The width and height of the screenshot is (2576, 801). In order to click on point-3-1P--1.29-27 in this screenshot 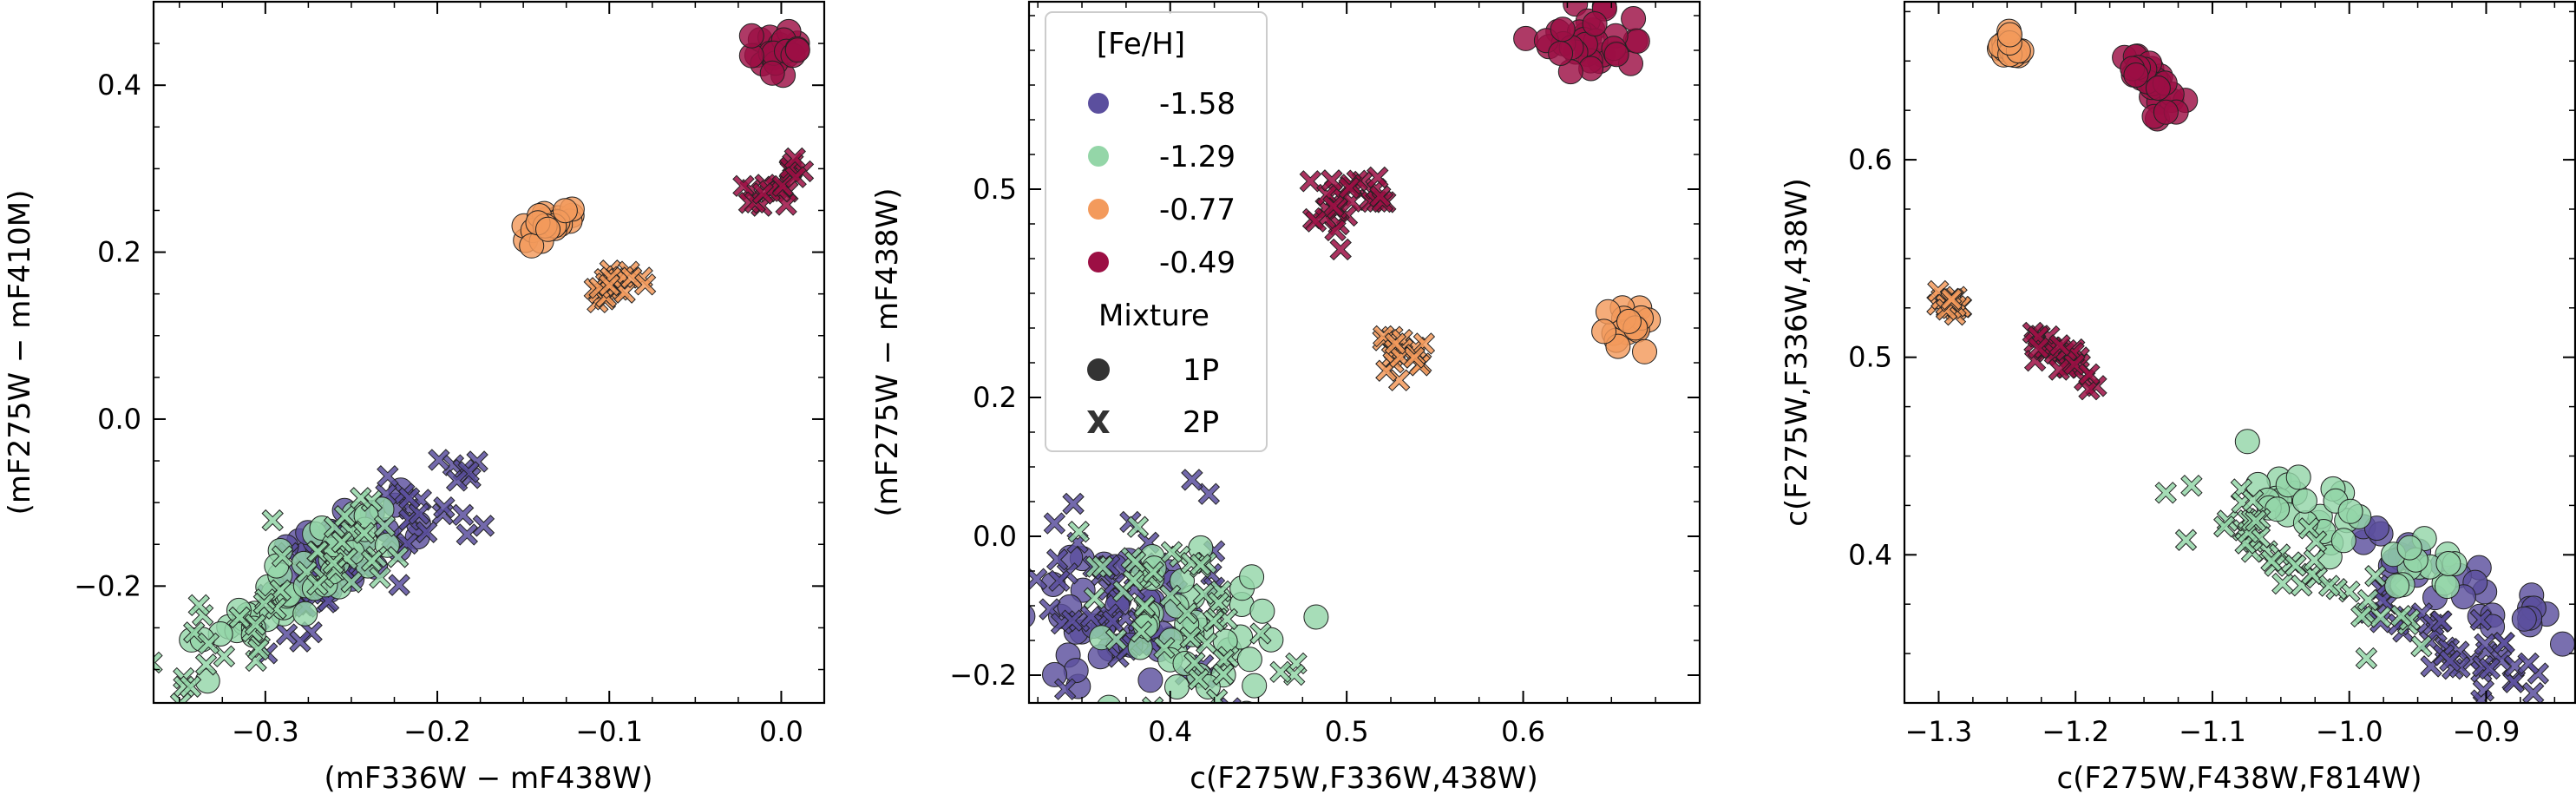, I will do `click(2298, 477)`.